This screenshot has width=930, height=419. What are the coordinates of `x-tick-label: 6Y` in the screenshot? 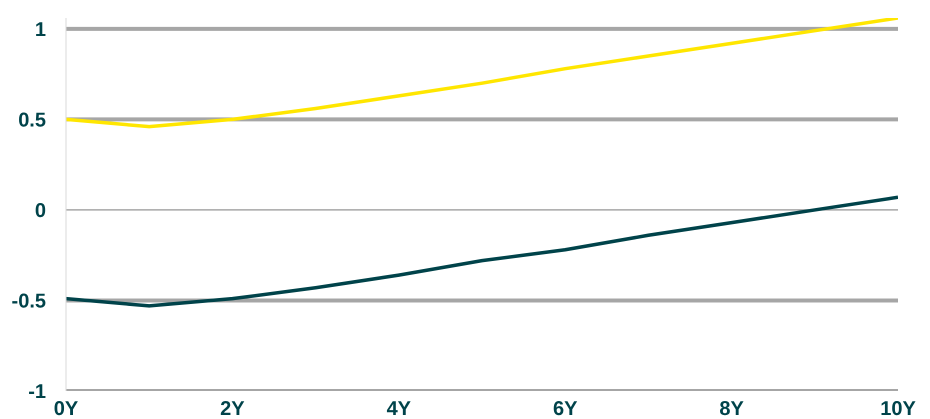 It's located at (565, 408).